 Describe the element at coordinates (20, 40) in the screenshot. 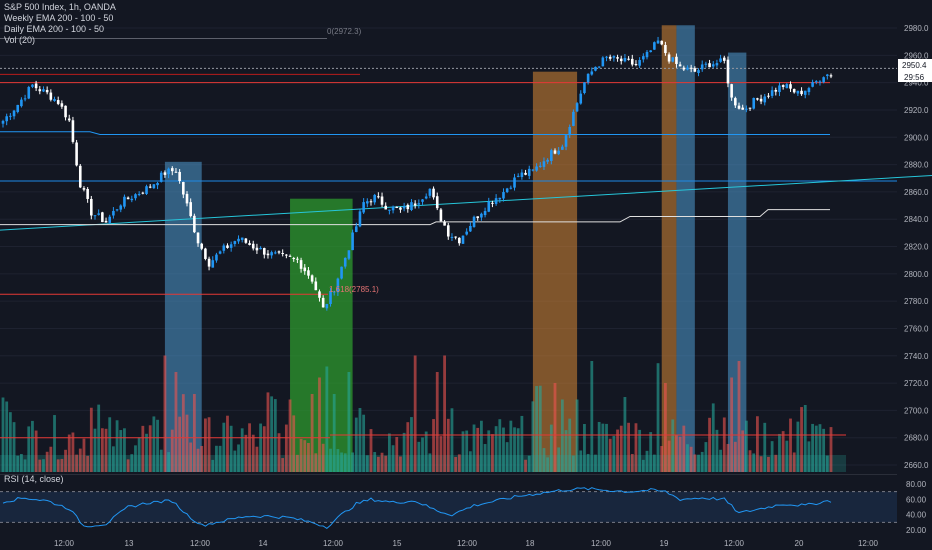

I see `volume-legend: Vol (20)` at that location.